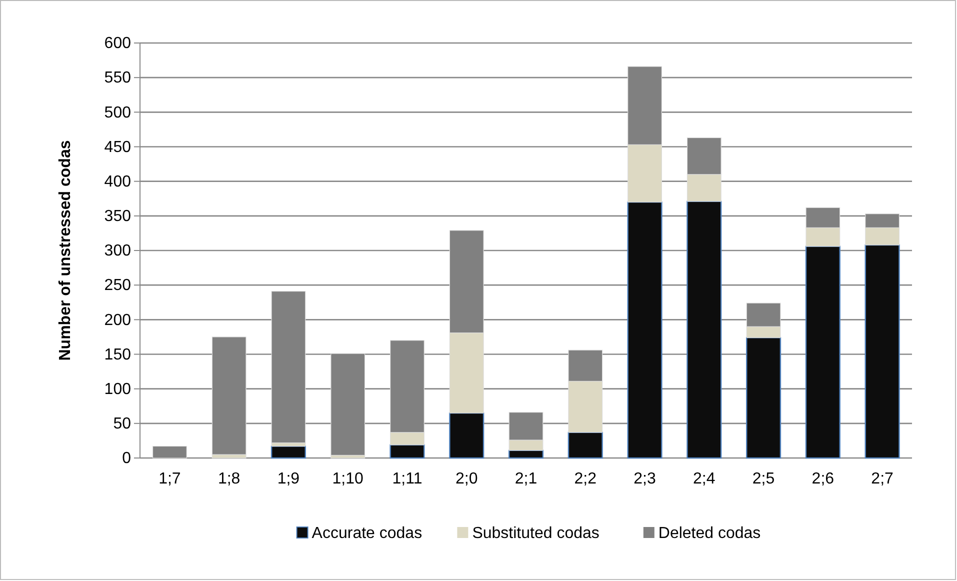  I want to click on legend-label: Deleted codas, so click(709, 533).